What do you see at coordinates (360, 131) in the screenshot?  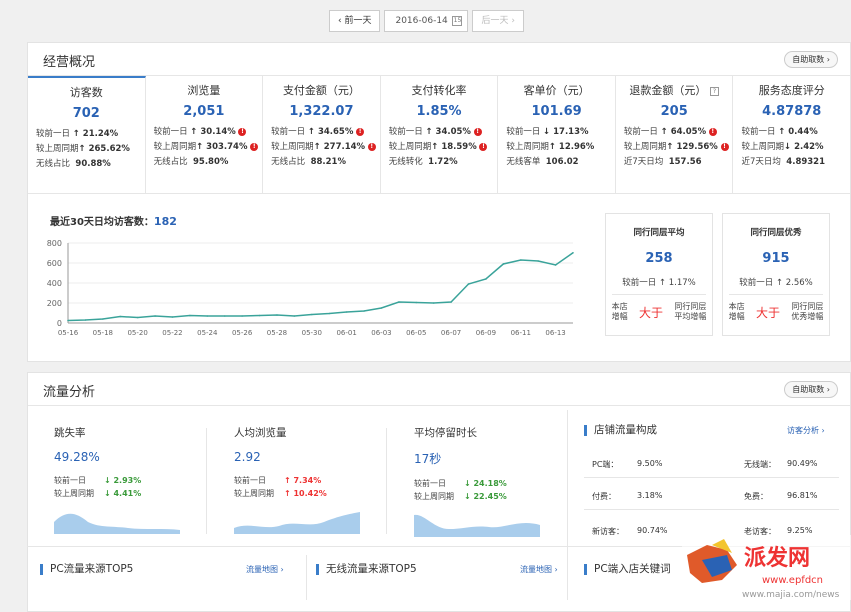 I see `warning-icon: !` at bounding box center [360, 131].